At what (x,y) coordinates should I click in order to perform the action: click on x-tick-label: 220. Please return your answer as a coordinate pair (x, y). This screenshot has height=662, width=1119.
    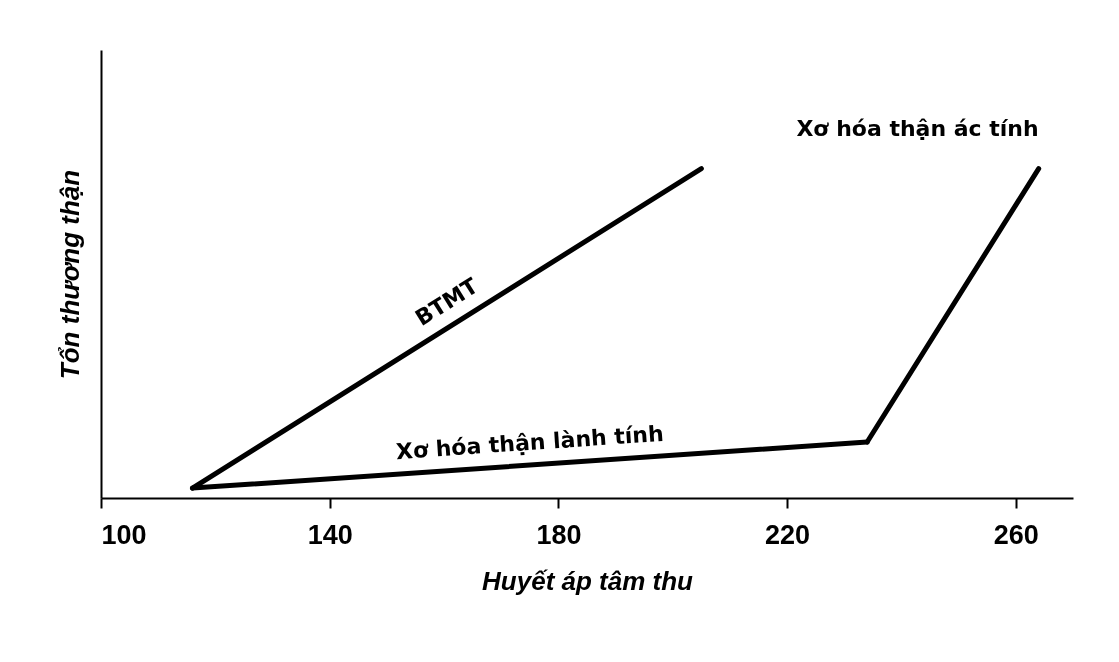
    Looking at the image, I should click on (788, 534).